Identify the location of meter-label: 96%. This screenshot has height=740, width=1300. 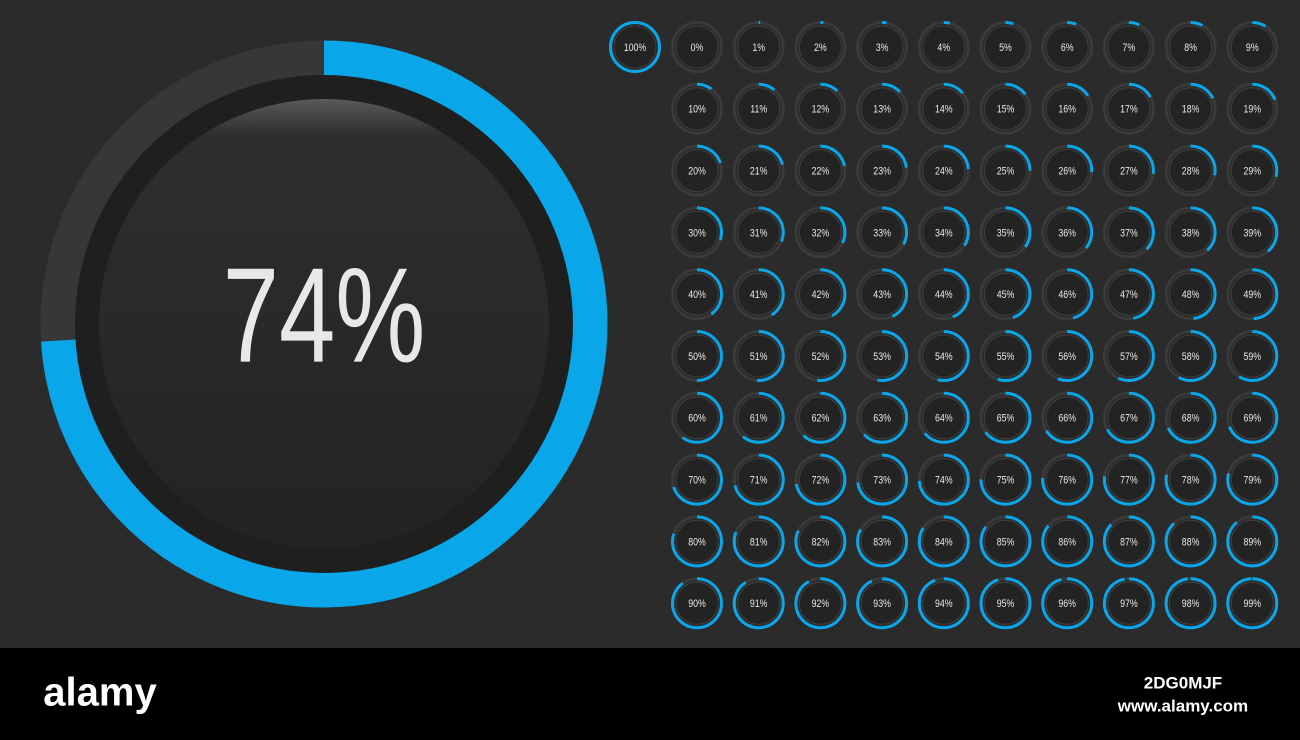
(1067, 604).